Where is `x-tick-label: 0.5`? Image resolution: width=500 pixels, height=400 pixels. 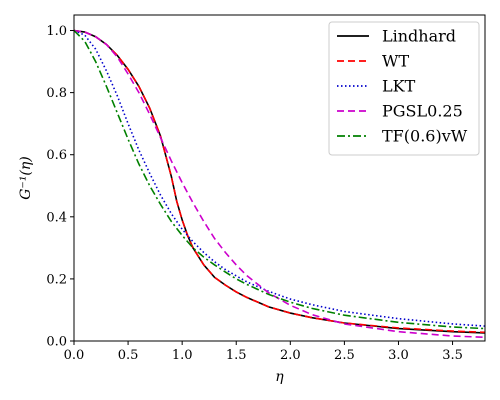
x-tick-label: 0.5 is located at coordinates (128, 355).